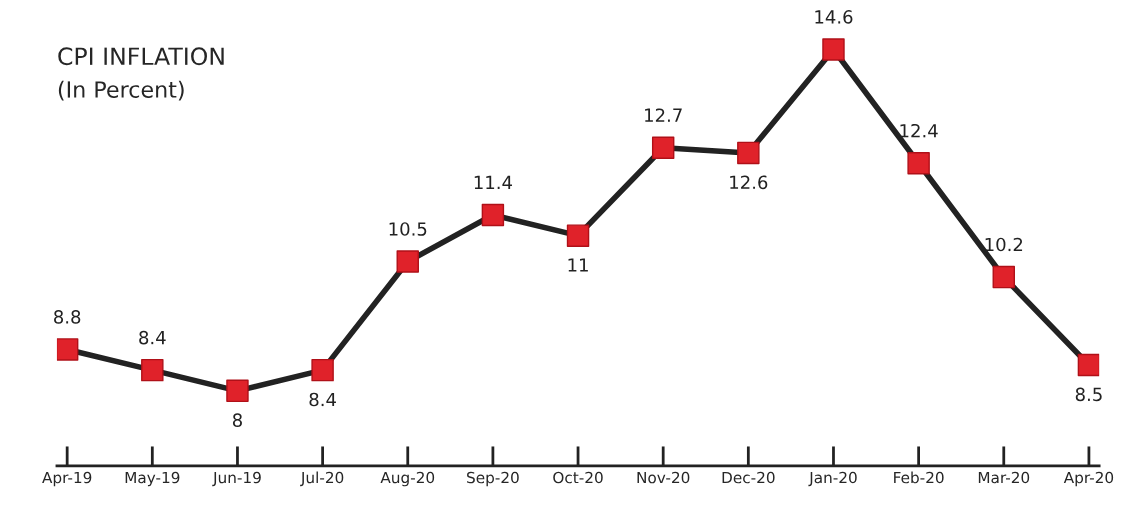  I want to click on x-tick-label: Dec-20, so click(748, 477).